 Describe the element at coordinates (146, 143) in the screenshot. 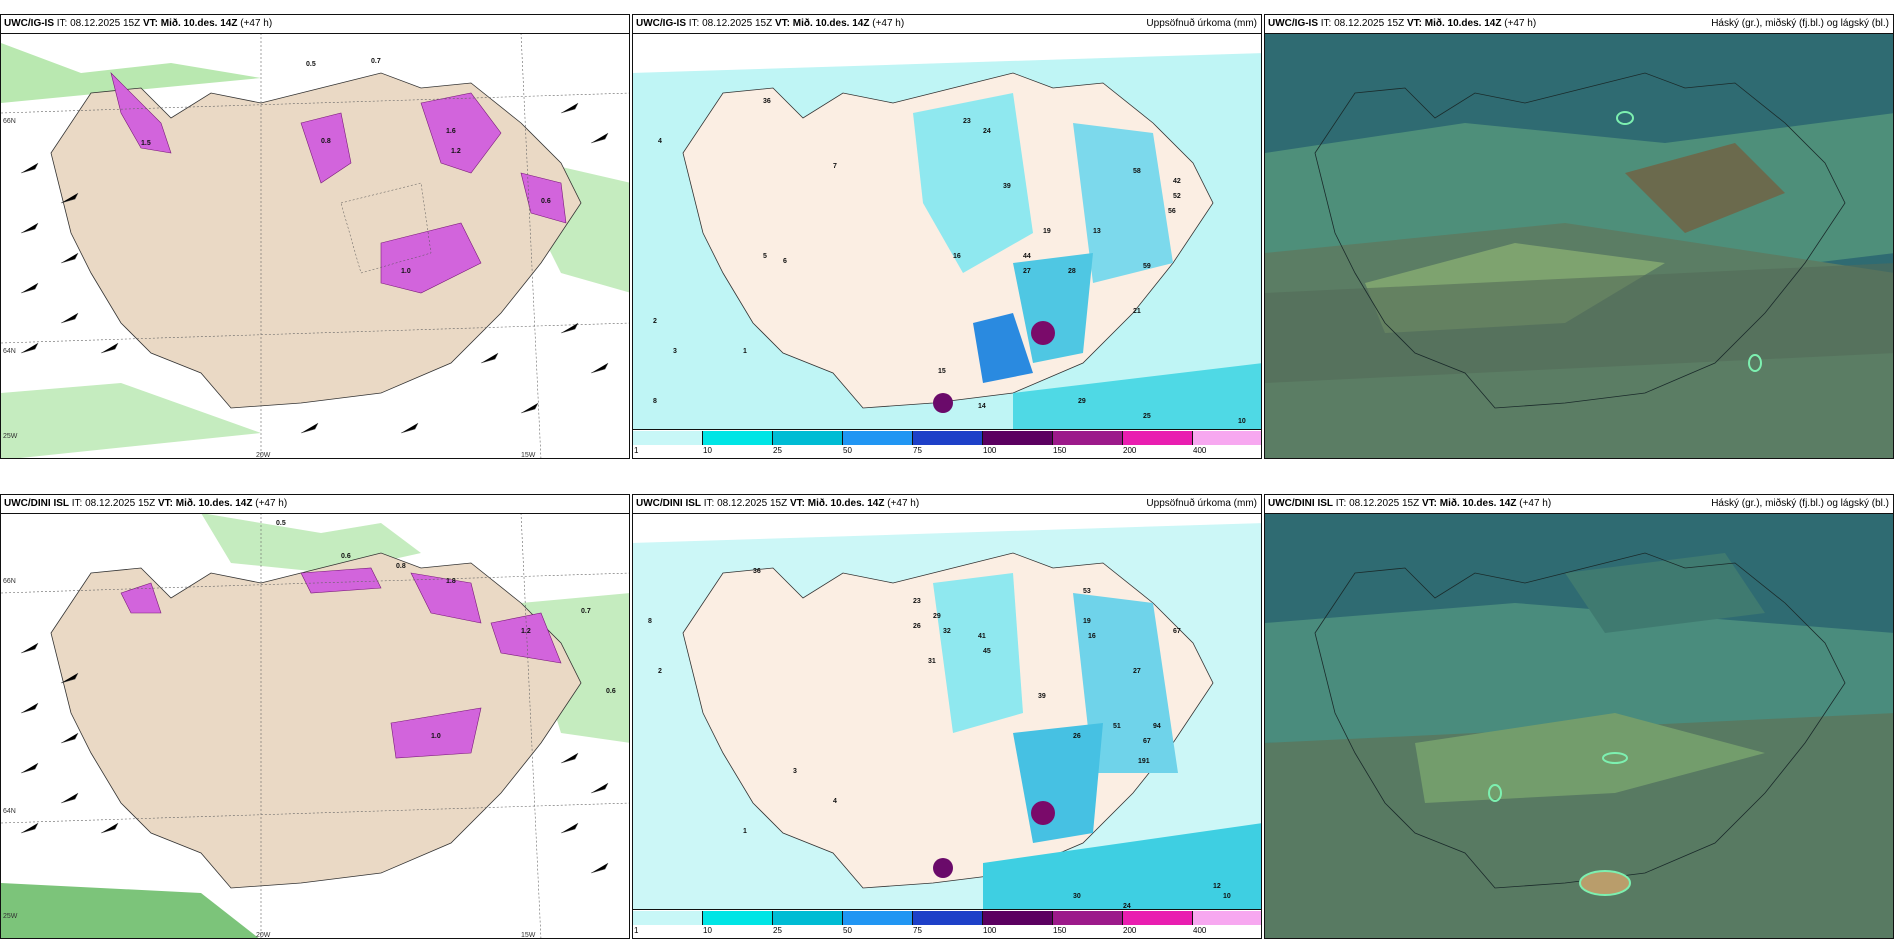

I see `snow-label: 1.5` at that location.